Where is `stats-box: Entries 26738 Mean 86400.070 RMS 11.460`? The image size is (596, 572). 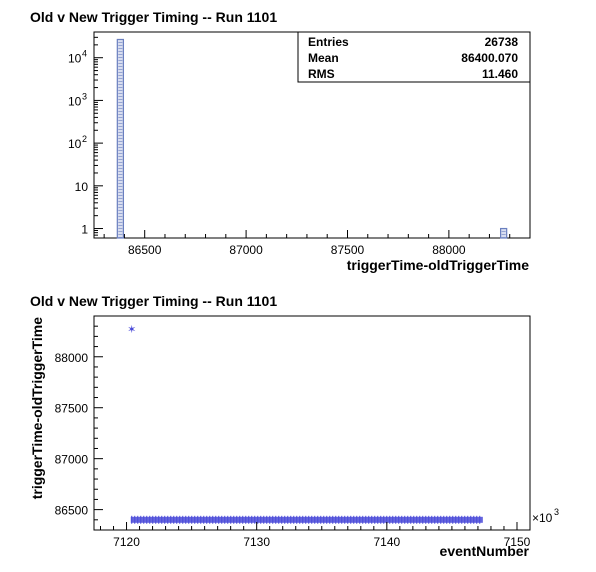
stats-box: Entries 26738 Mean 86400.070 RMS 11.460 is located at coordinates (414, 57).